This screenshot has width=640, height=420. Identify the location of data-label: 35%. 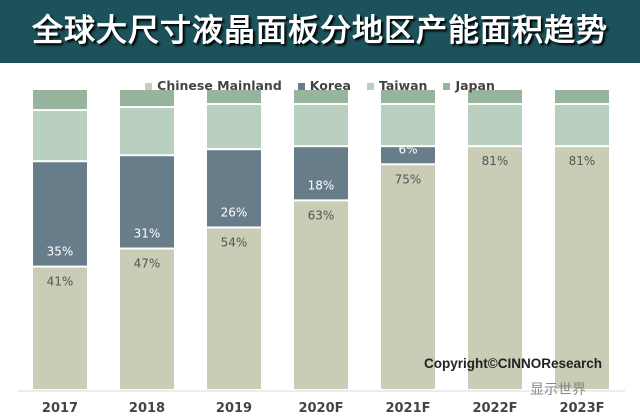
(60, 252).